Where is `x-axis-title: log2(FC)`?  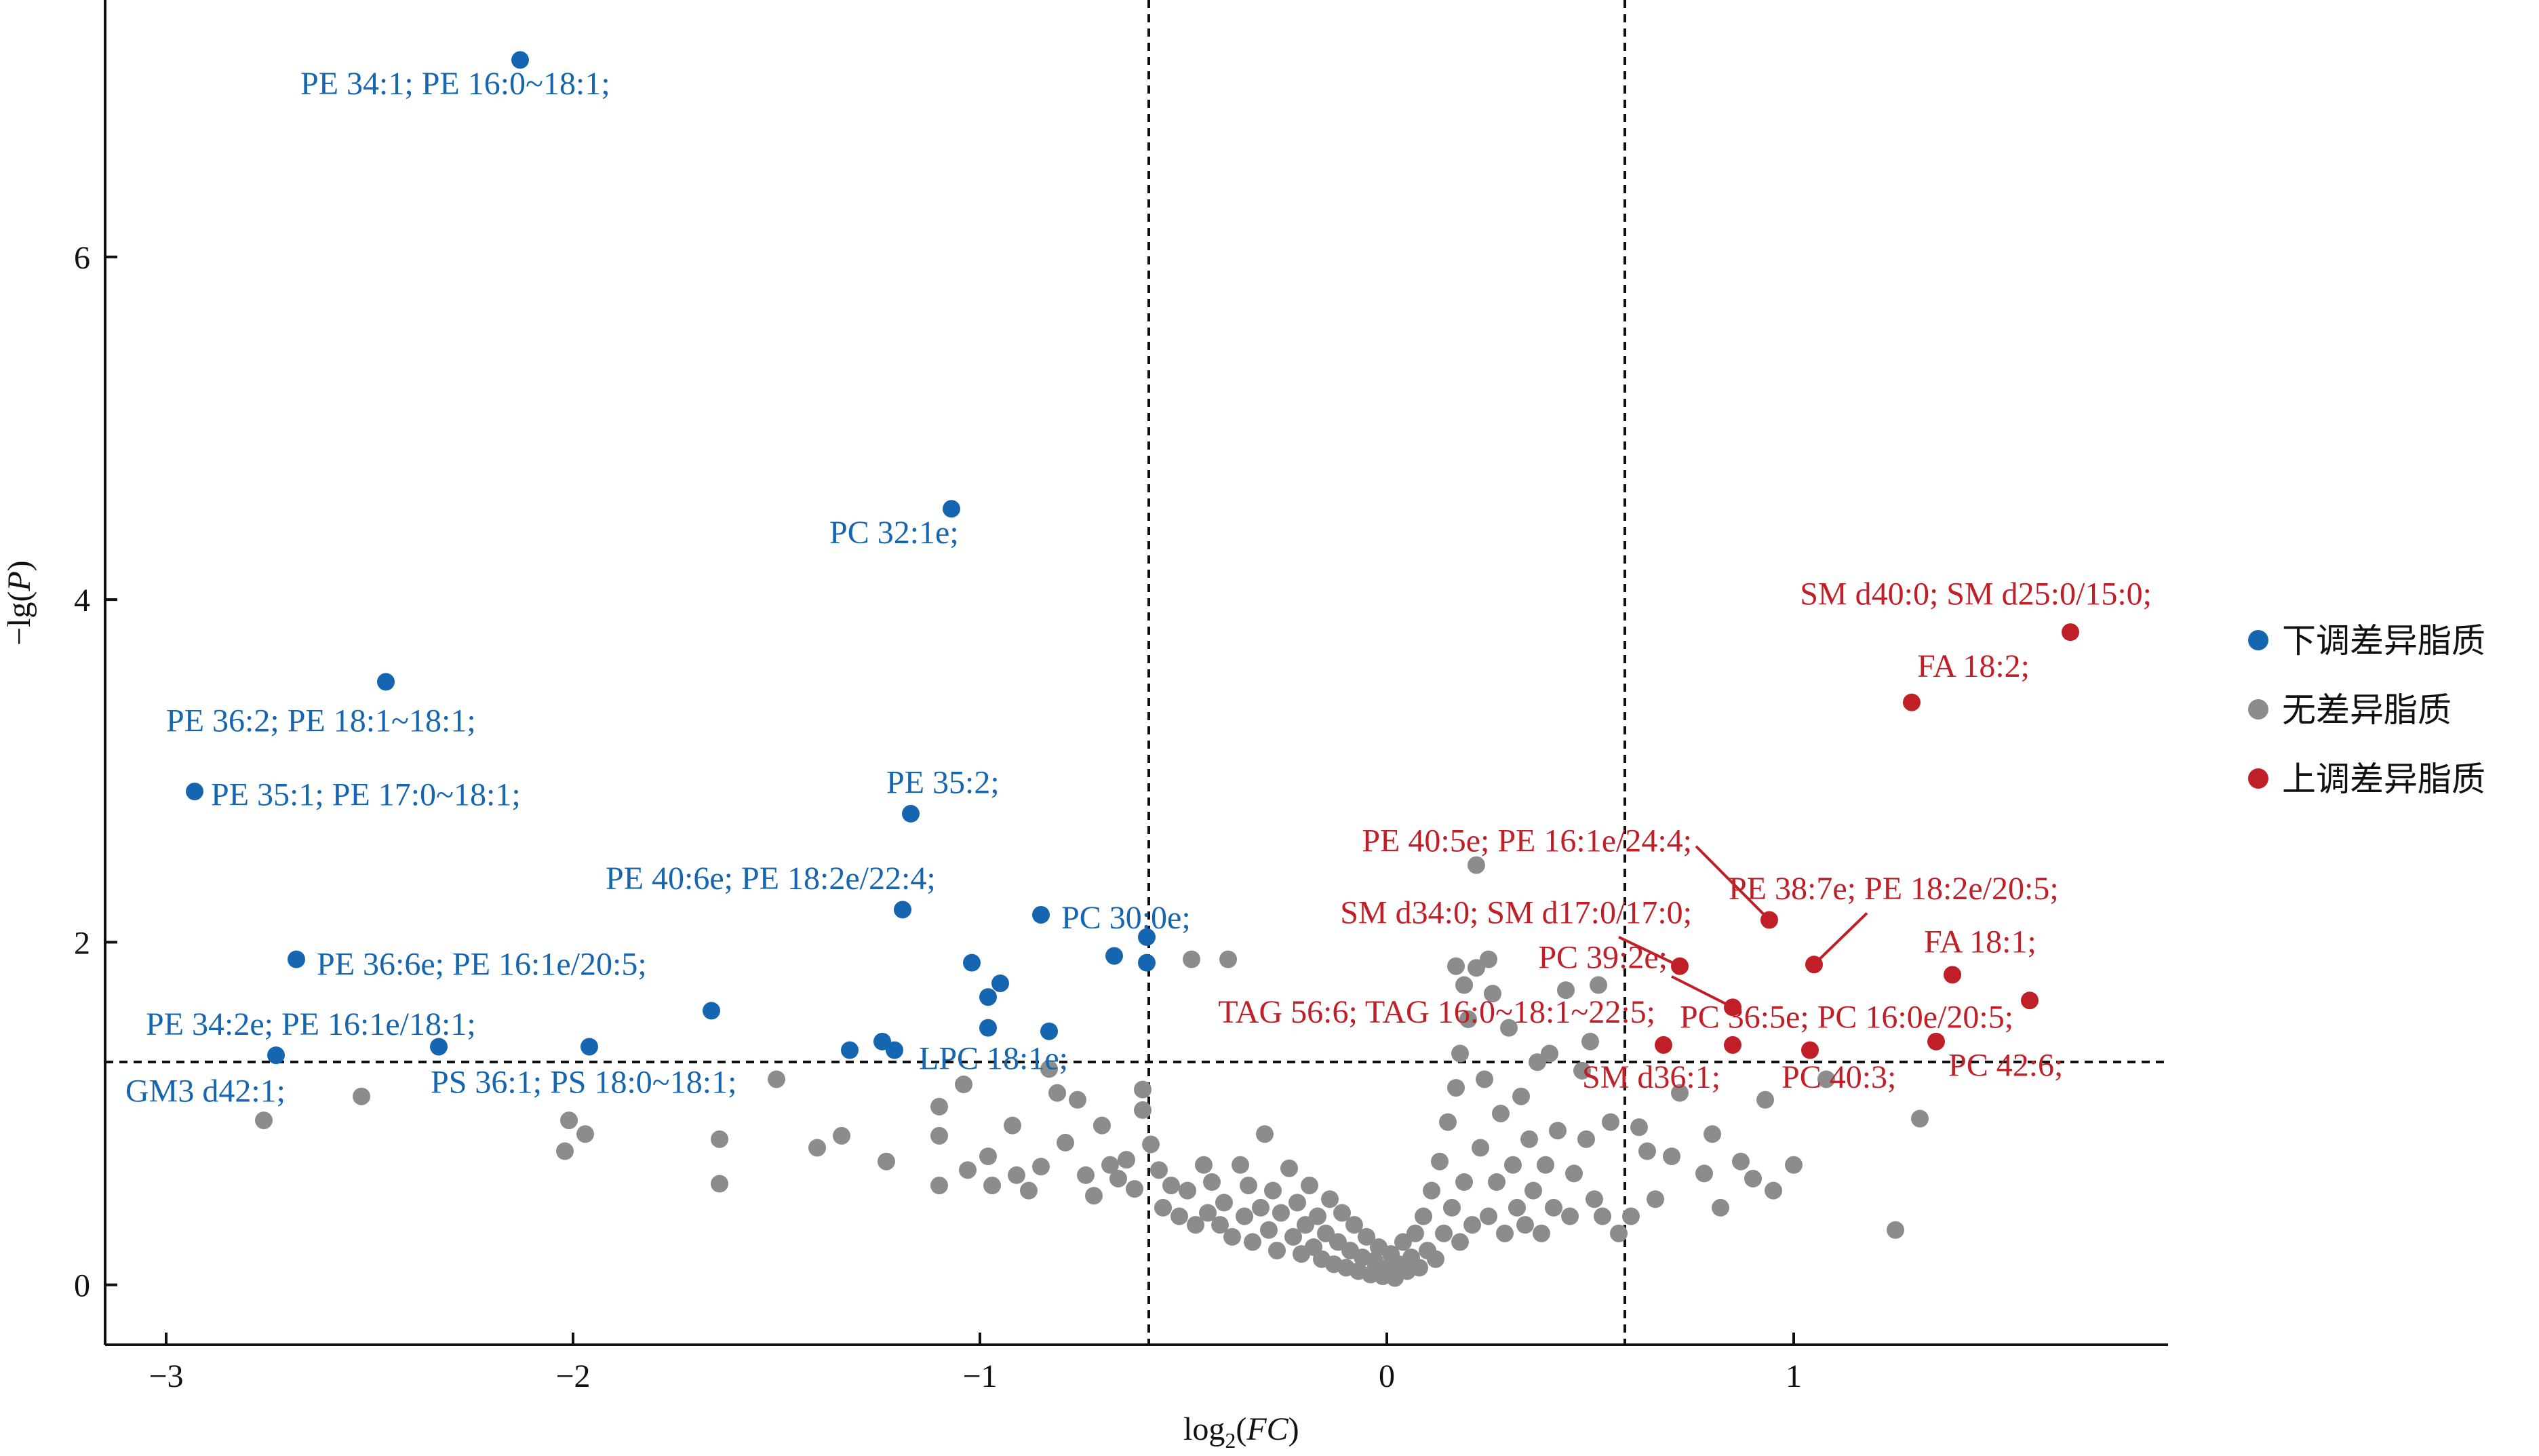
x-axis-title: log2(FC) is located at coordinates (1241, 1432).